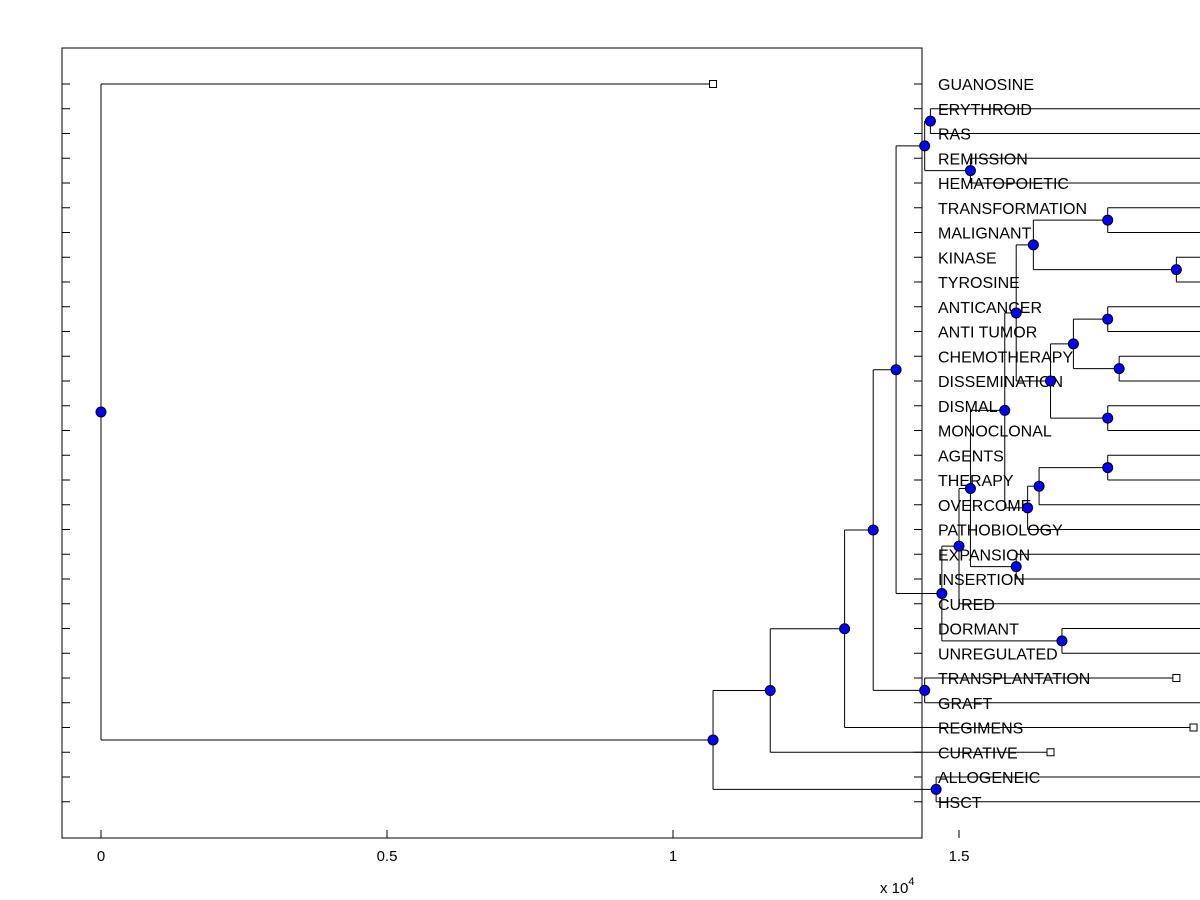 The height and width of the screenshot is (900, 1200). I want to click on leaf-label-monoclonal: MONOCLONAL, so click(995, 432).